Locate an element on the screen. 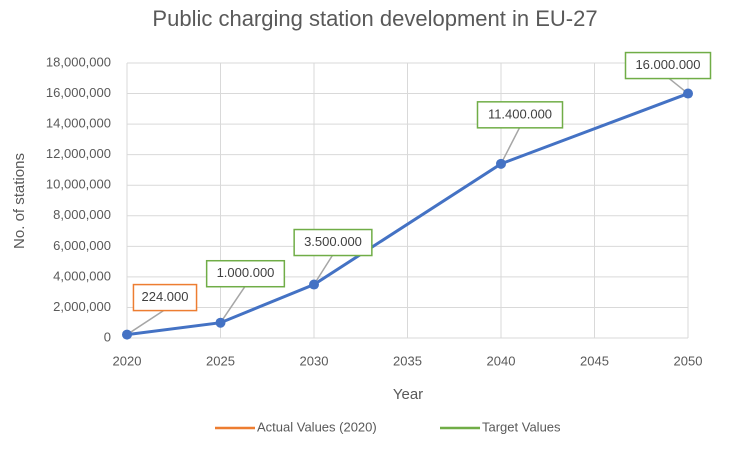 This screenshot has height=454, width=735. y-tick-label: 2,000,000 is located at coordinates (82, 306).